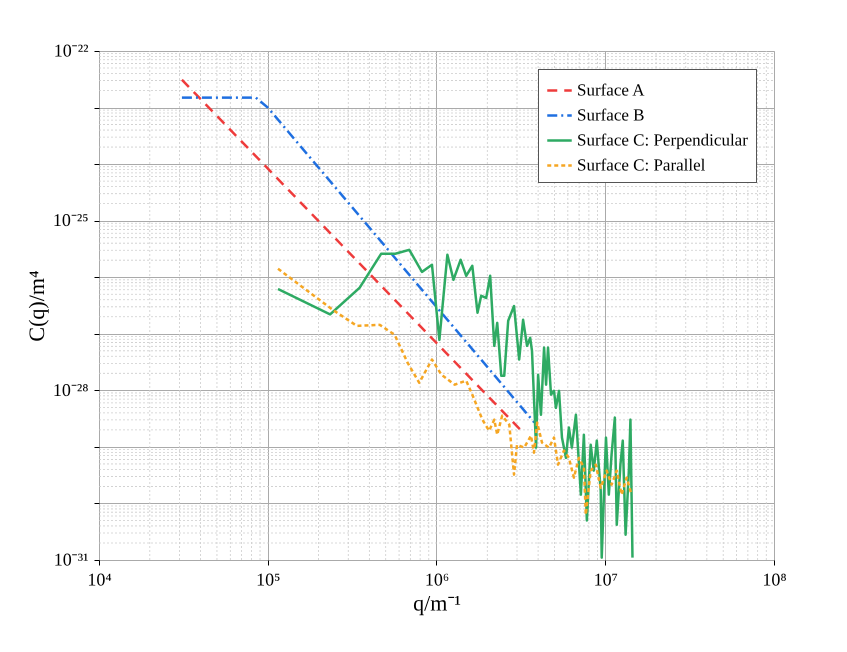 Image resolution: width=847 pixels, height=652 pixels. I want to click on legend-label: Surface C: Perpendicular, so click(662, 140).